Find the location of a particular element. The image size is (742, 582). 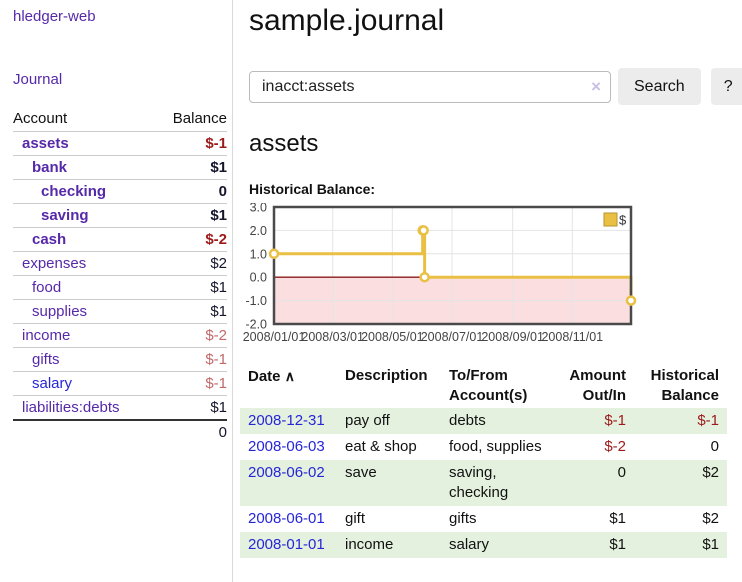

account-balance: $2 is located at coordinates (185, 263).